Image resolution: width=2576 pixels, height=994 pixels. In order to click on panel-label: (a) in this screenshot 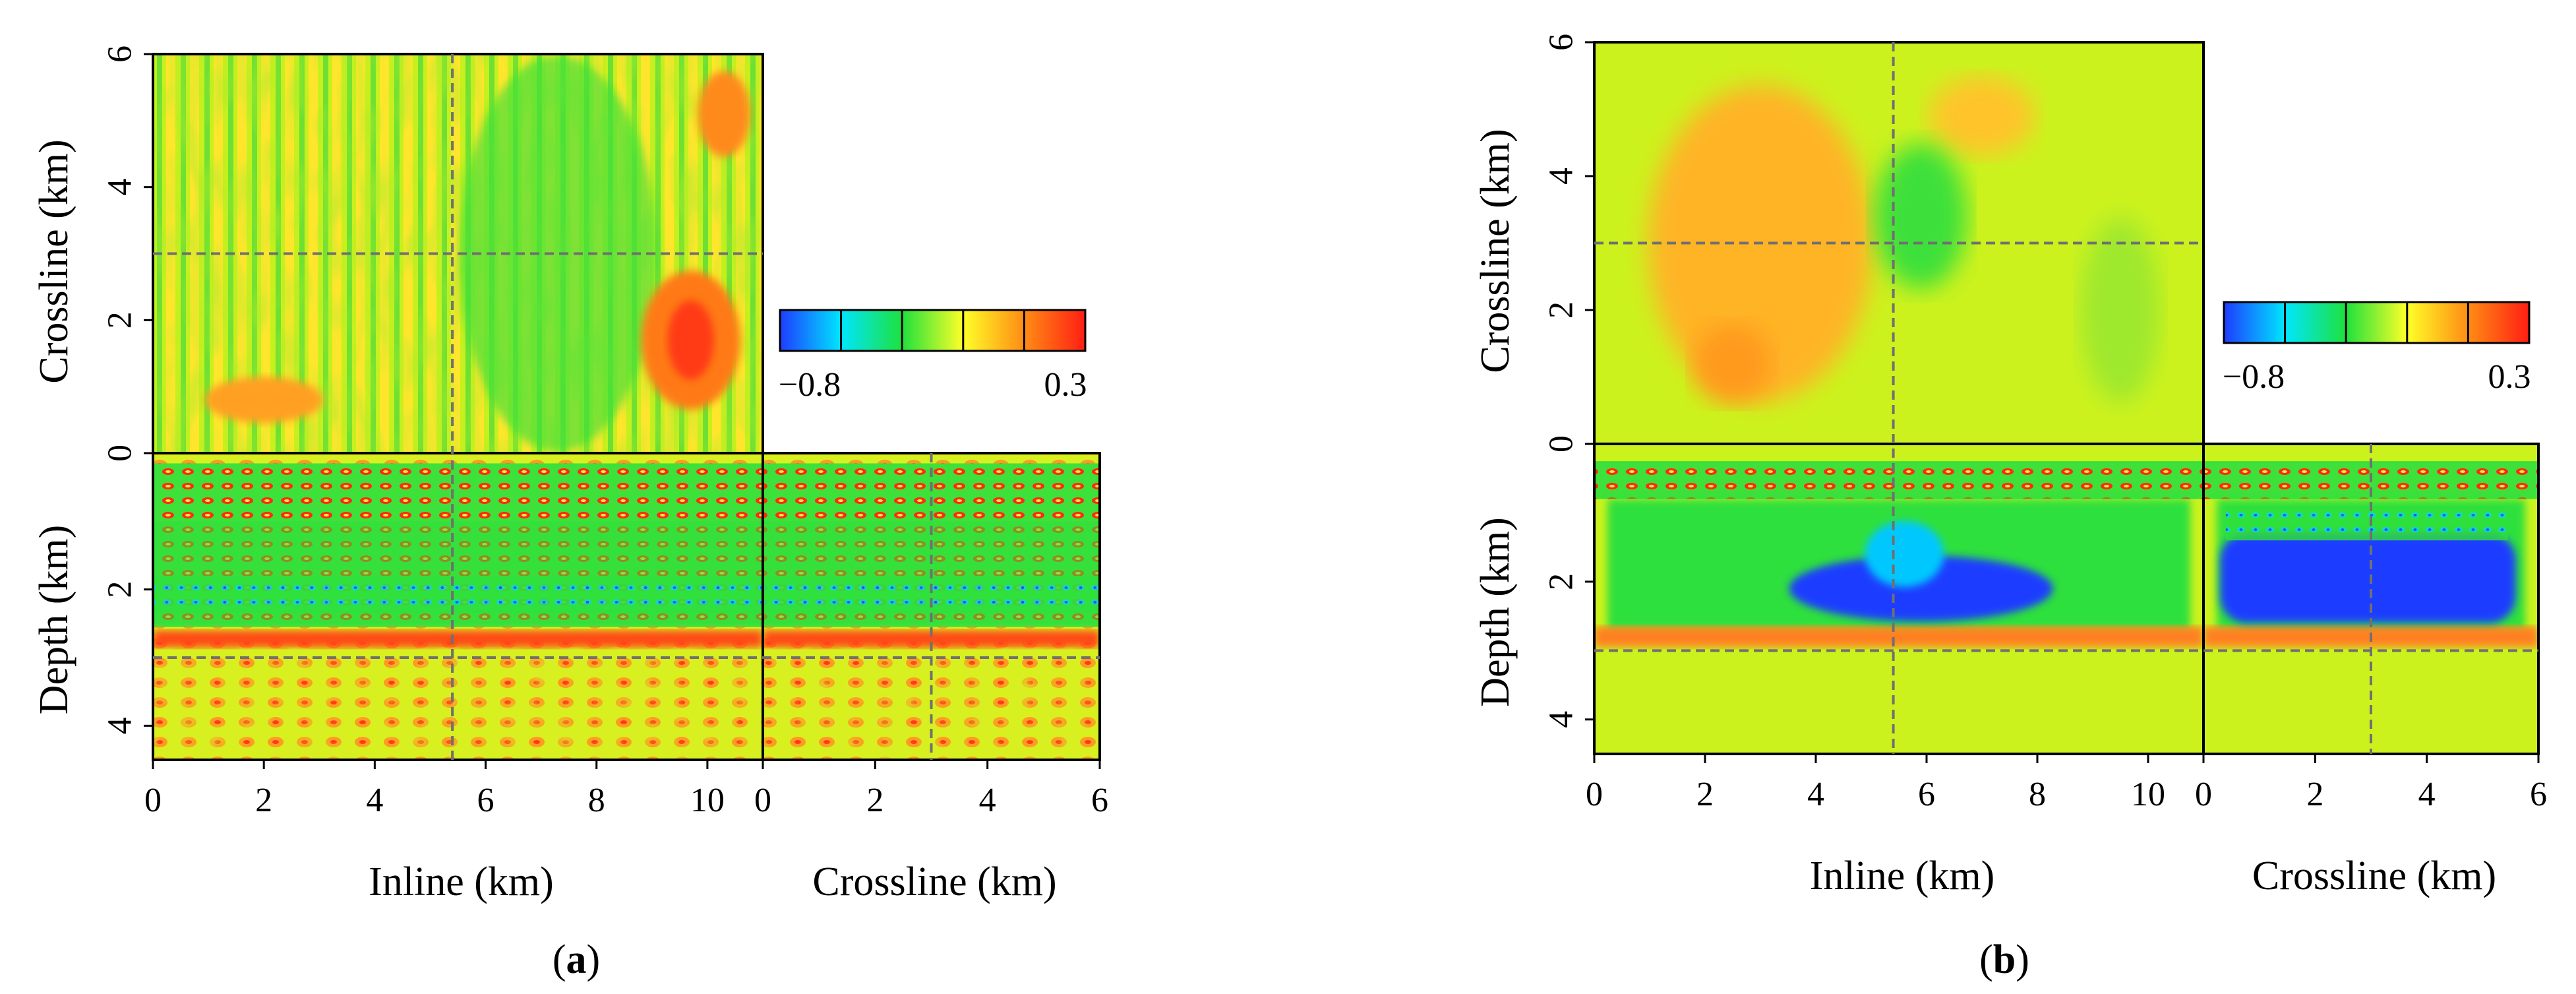, I will do `click(576, 959)`.